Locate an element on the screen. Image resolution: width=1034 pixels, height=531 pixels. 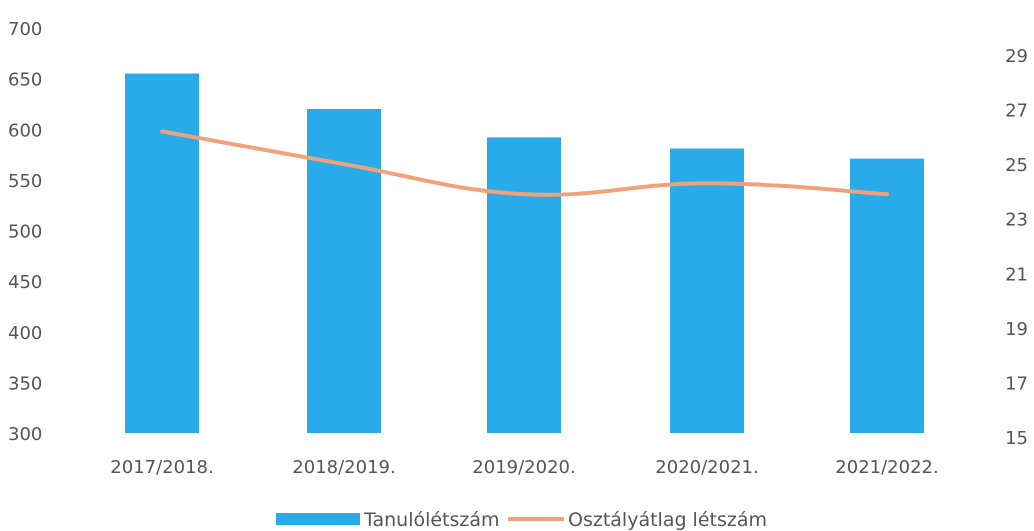
right-tick-label: 19 is located at coordinates (1016, 329).